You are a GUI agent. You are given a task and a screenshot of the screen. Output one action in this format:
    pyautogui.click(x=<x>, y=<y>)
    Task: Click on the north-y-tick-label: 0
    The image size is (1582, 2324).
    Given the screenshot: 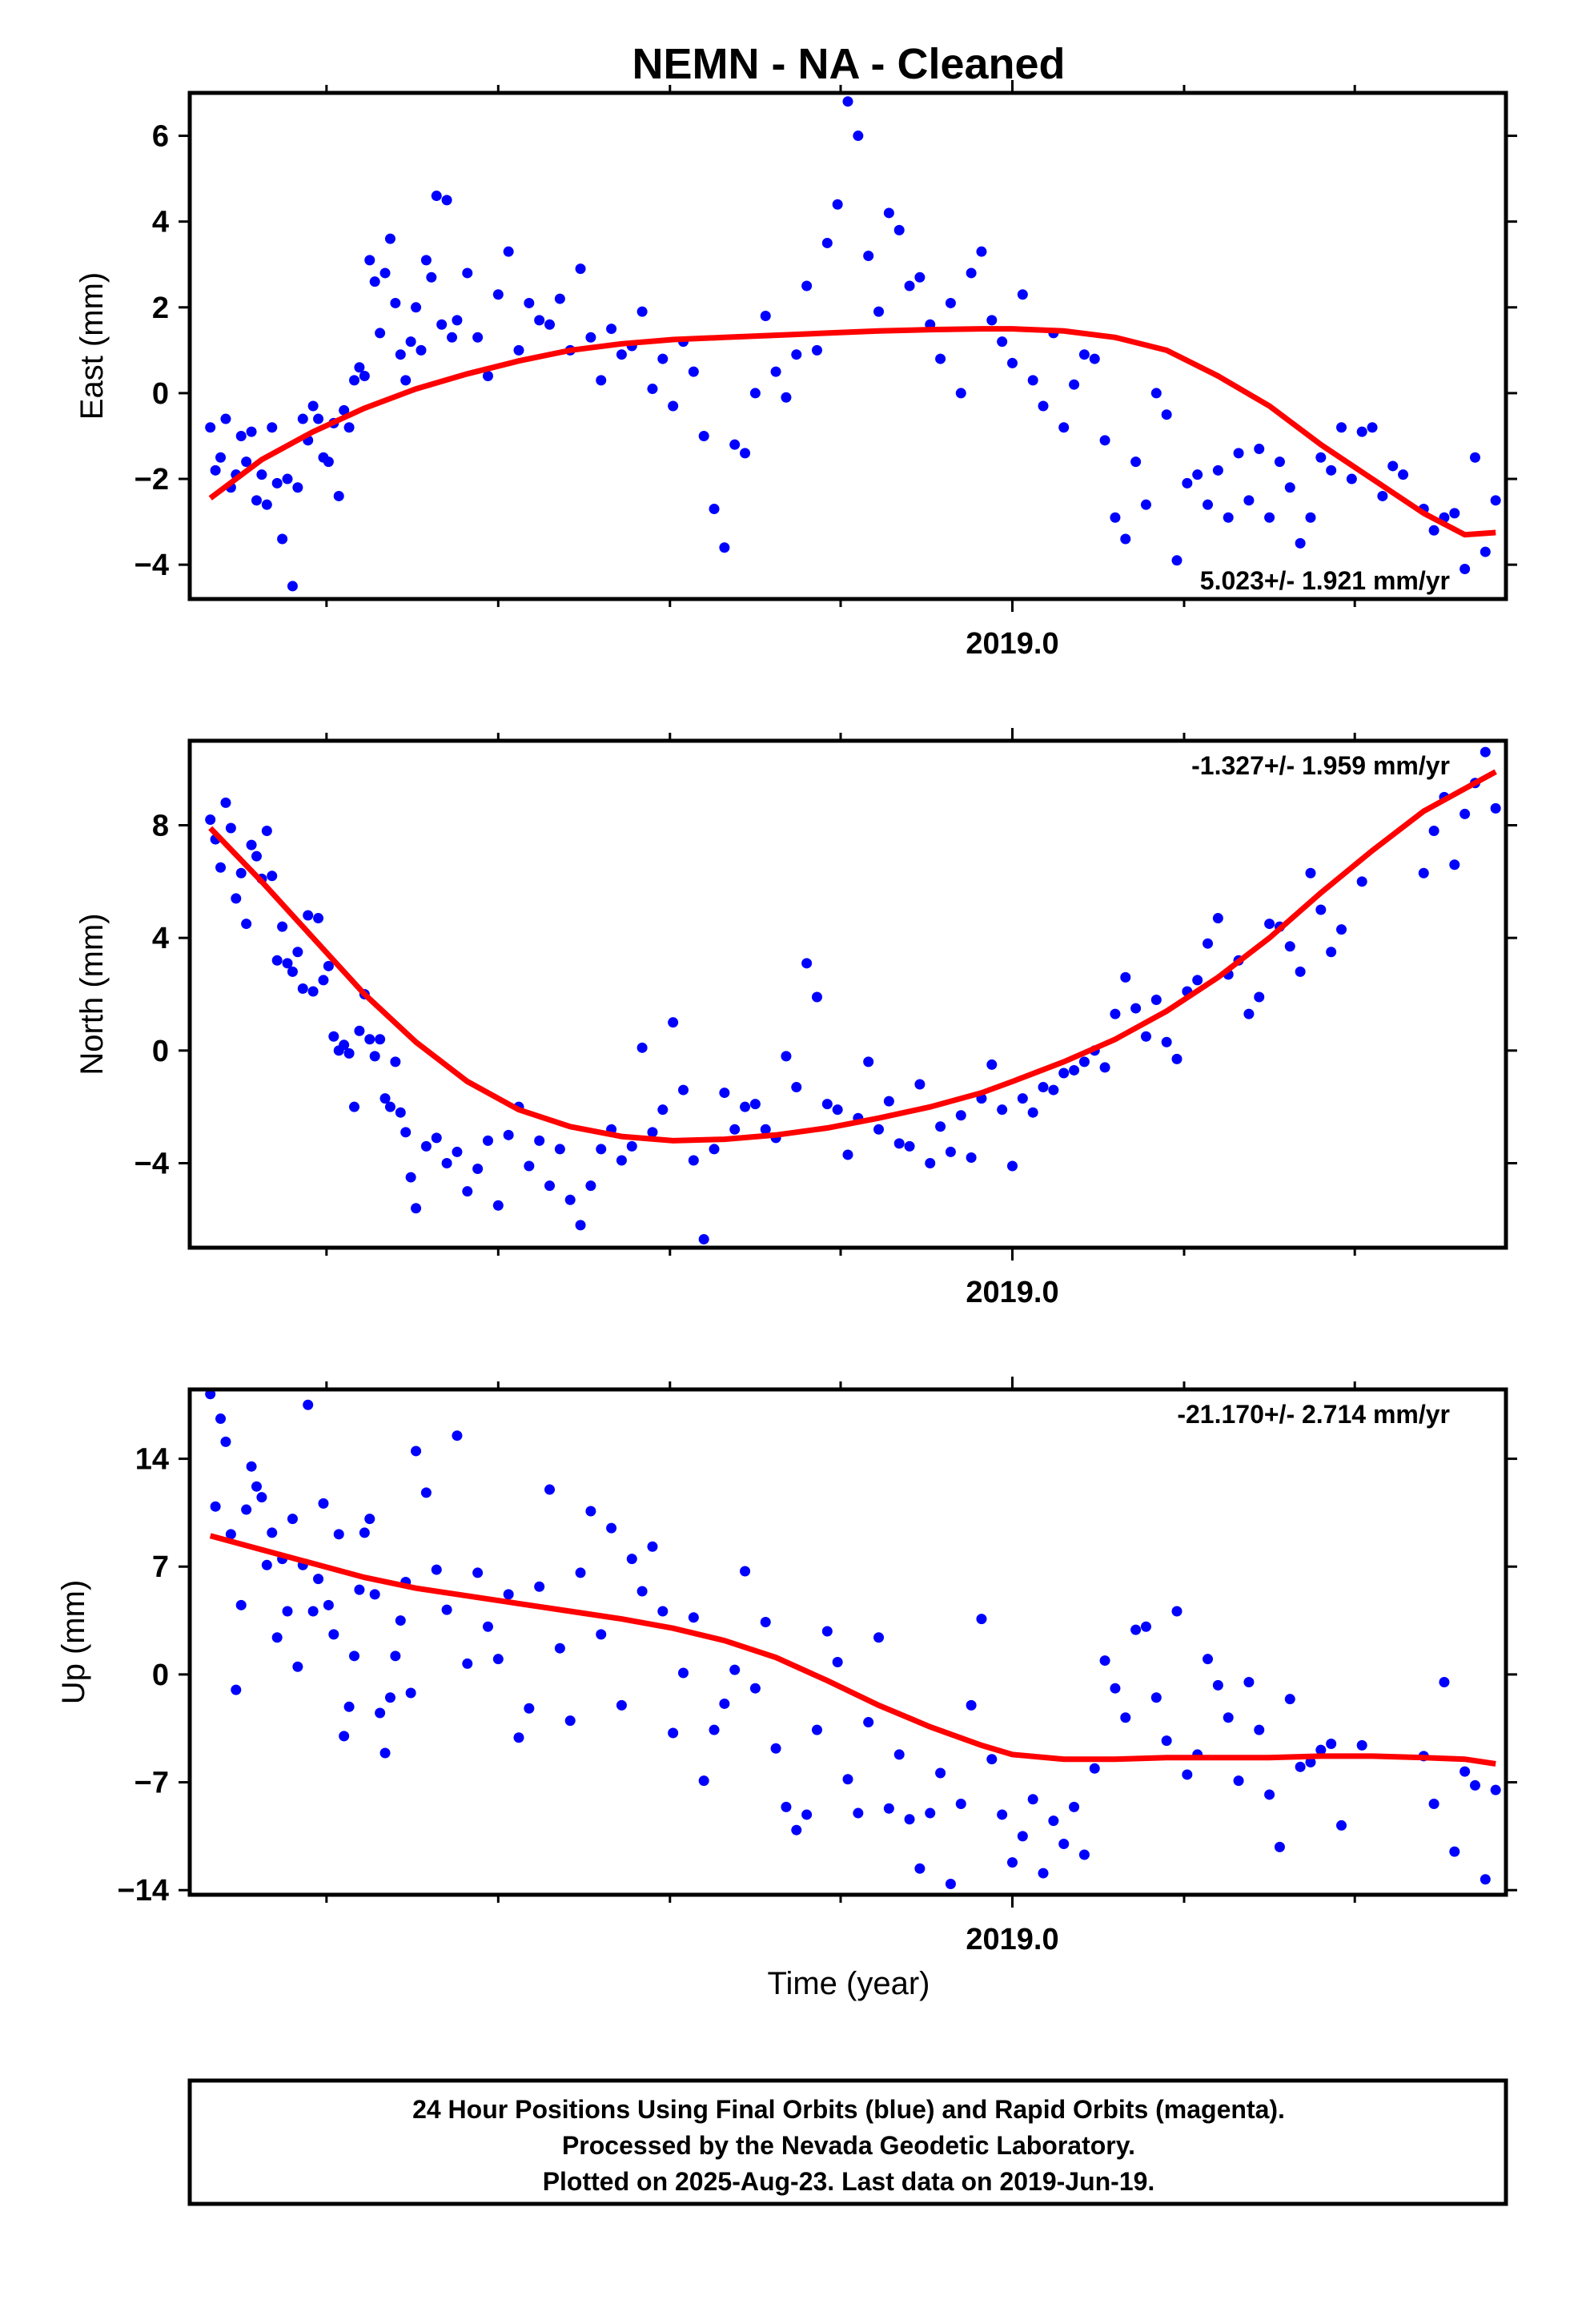 What is the action you would take?
    pyautogui.click(x=161, y=1051)
    